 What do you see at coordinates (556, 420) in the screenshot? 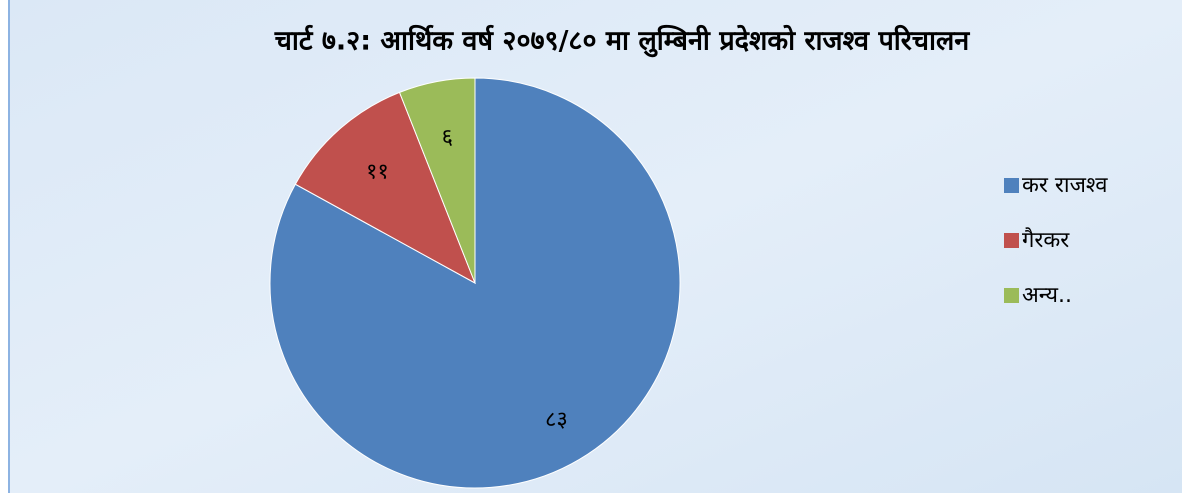
I see `data-label: ८३` at bounding box center [556, 420].